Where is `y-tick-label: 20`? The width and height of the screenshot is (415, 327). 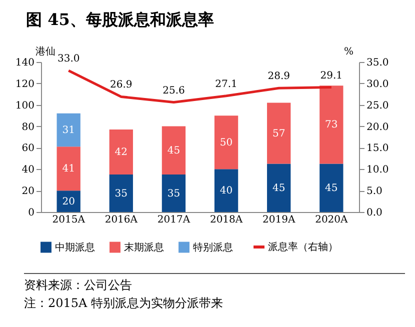 y-tick-label: 20 is located at coordinates (28, 192).